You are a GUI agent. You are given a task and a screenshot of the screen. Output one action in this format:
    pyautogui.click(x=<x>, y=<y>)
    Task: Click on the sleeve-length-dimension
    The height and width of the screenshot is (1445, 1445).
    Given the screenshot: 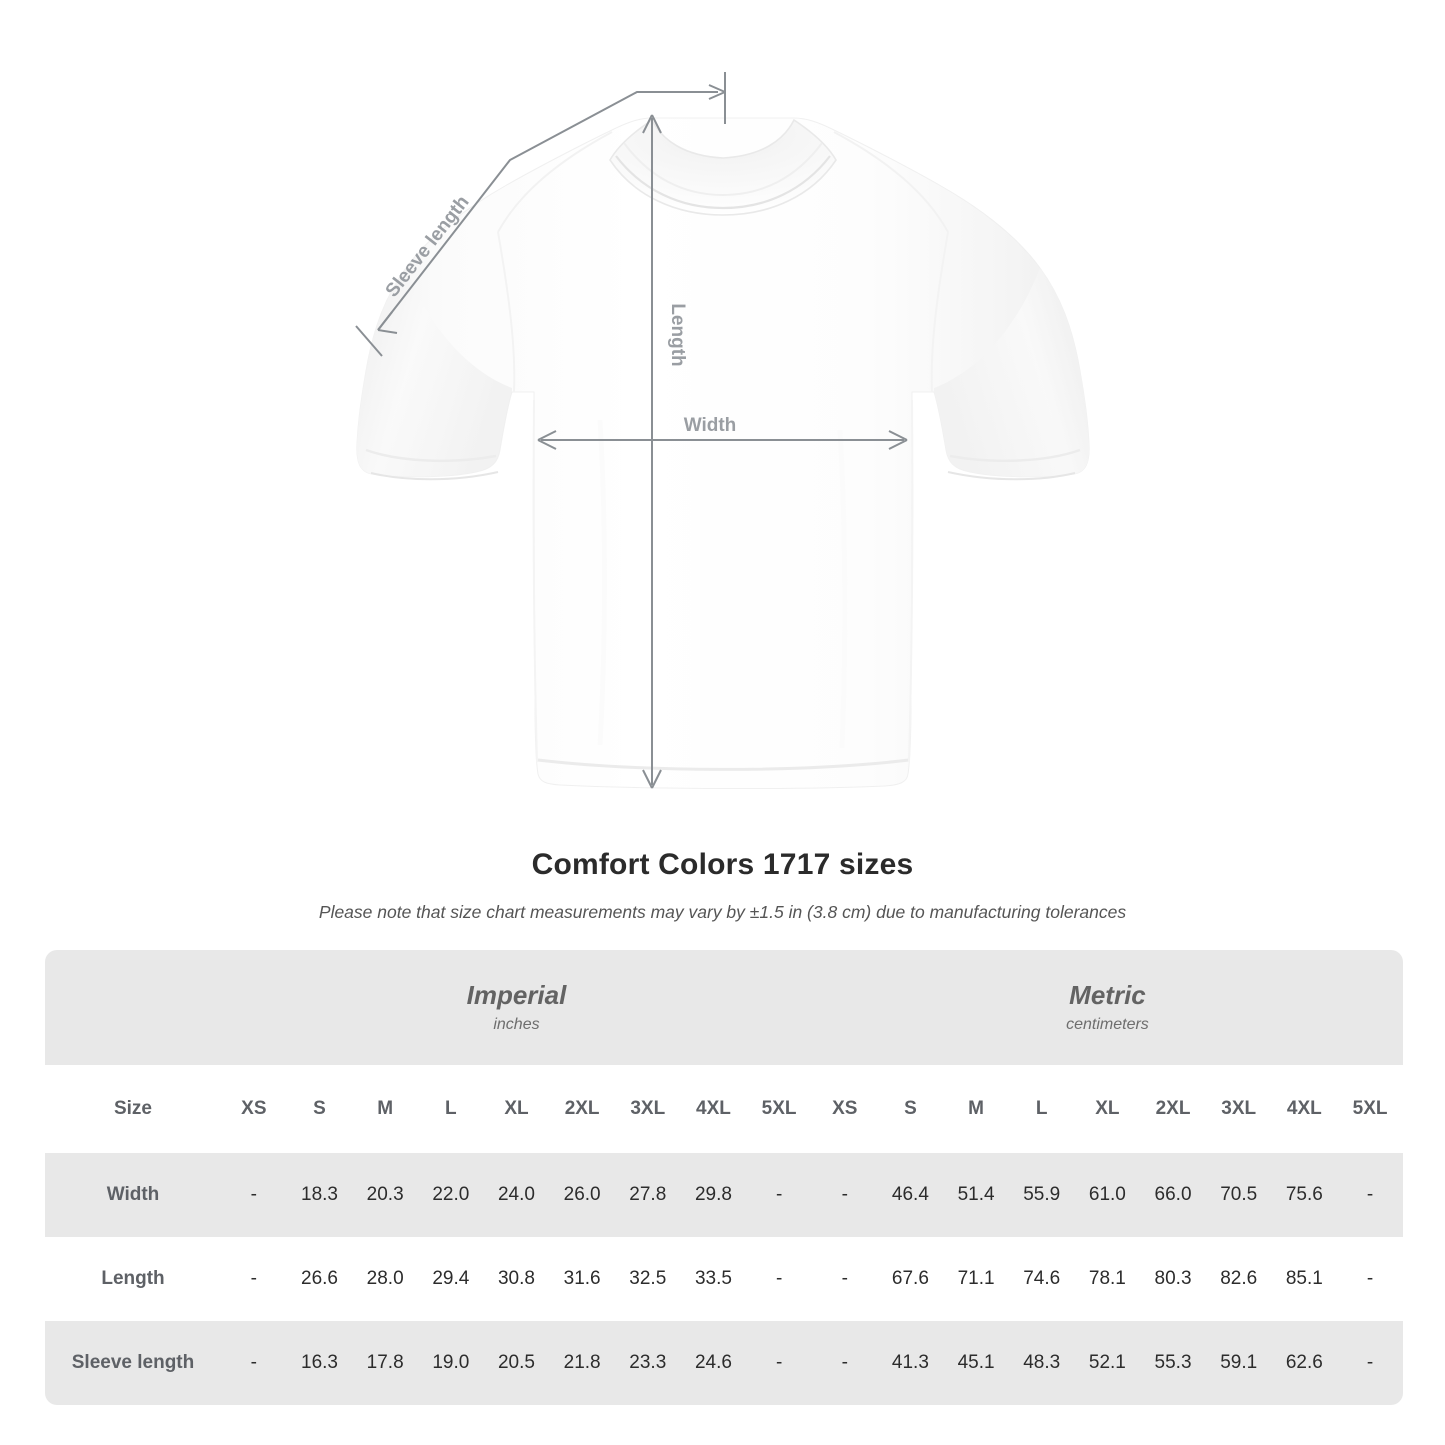 What is the action you would take?
    pyautogui.click(x=540, y=214)
    